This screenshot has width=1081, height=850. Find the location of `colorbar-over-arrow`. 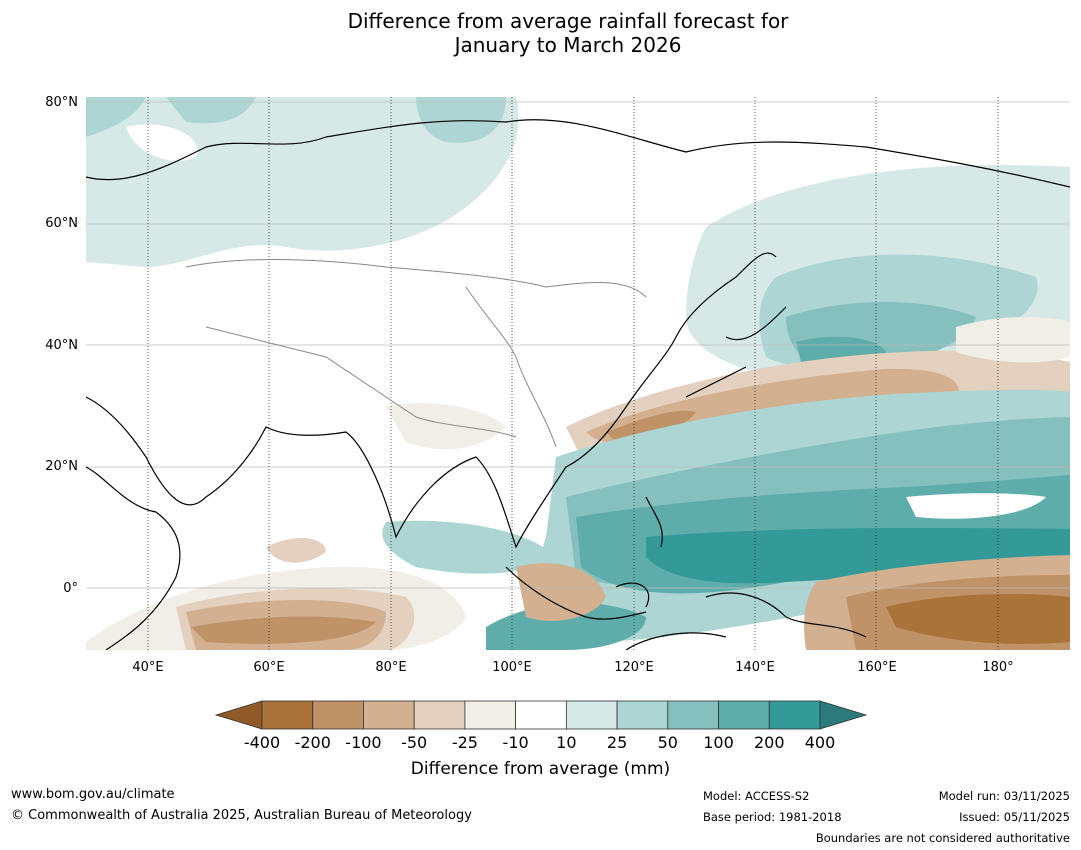

colorbar-over-arrow is located at coordinates (843, 715).